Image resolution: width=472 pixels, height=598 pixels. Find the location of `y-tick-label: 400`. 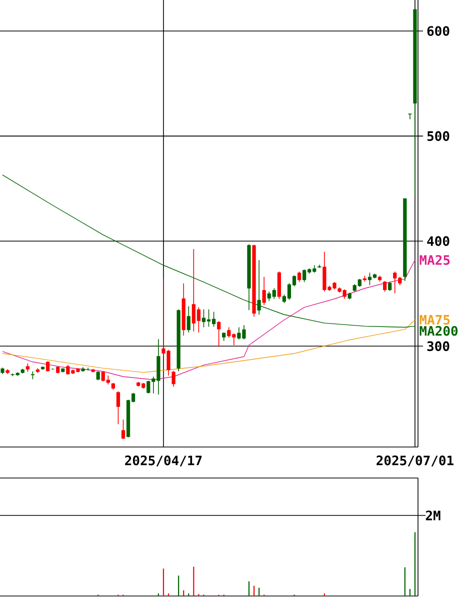

y-tick-label: 400 is located at coordinates (438, 241).